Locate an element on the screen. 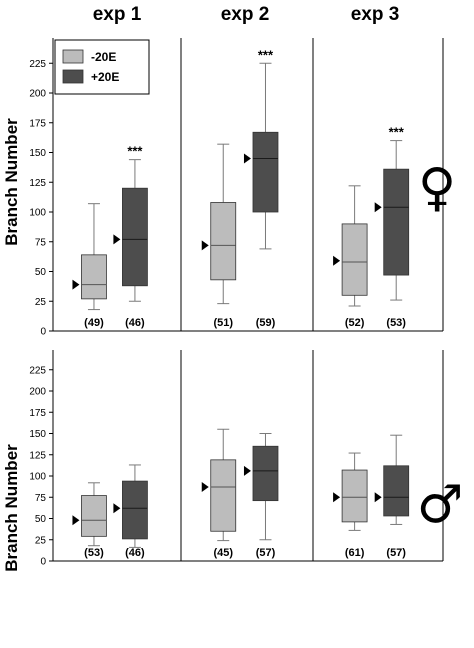 The width and height of the screenshot is (474, 648). exp-title-2: exp 2 is located at coordinates (245, 14).